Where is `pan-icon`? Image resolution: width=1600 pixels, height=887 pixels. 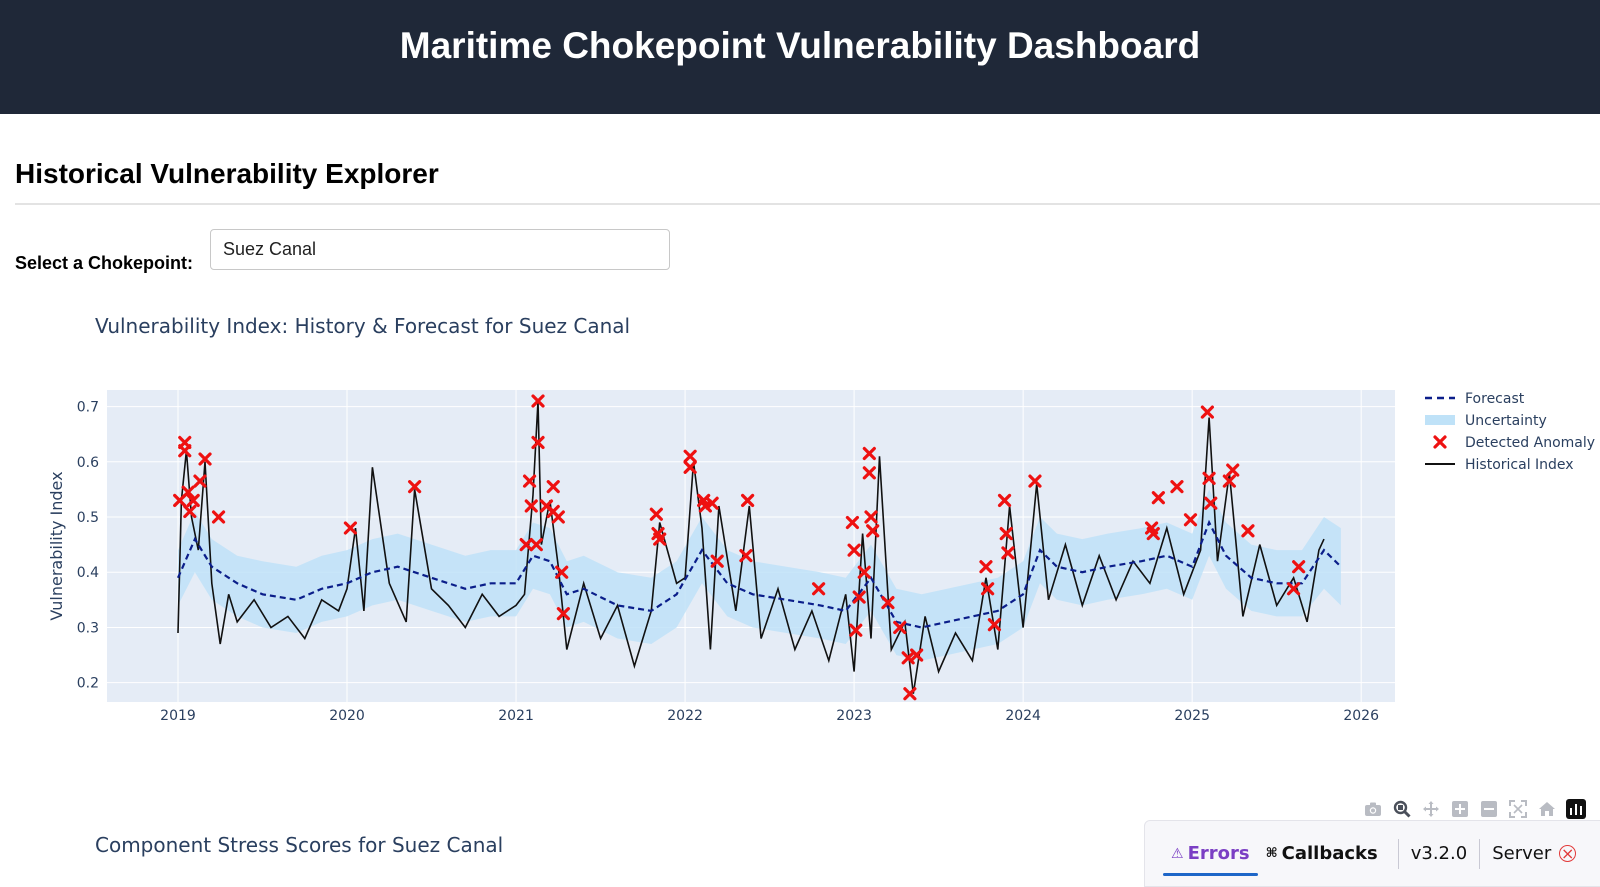 pan-icon is located at coordinates (1431, 809).